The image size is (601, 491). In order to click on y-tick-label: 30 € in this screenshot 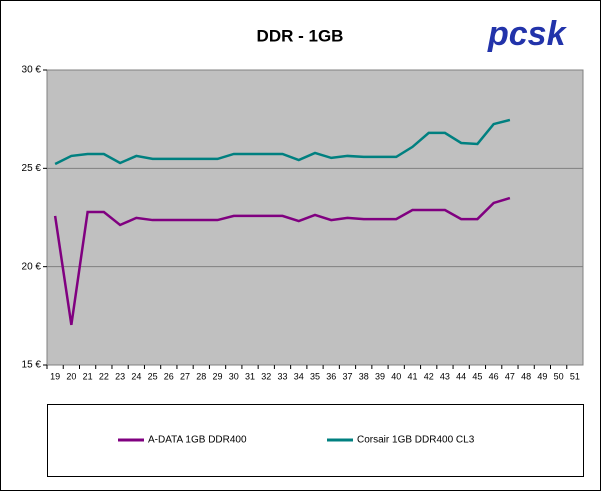, I will do `click(32, 70)`.